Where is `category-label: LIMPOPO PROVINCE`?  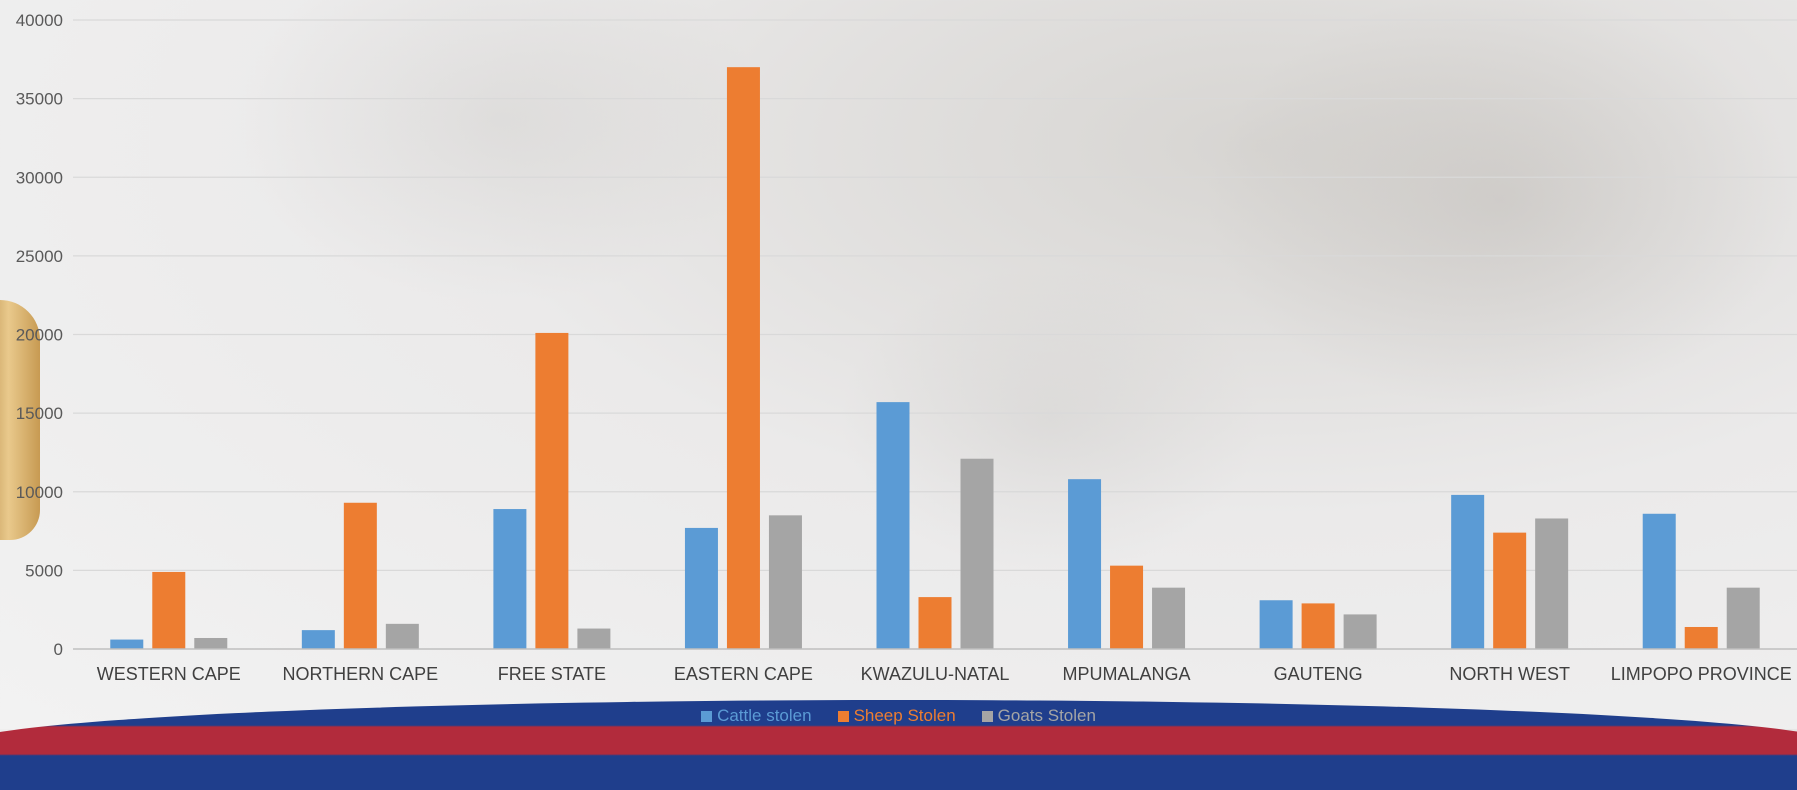 category-label: LIMPOPO PROVINCE is located at coordinates (1701, 674).